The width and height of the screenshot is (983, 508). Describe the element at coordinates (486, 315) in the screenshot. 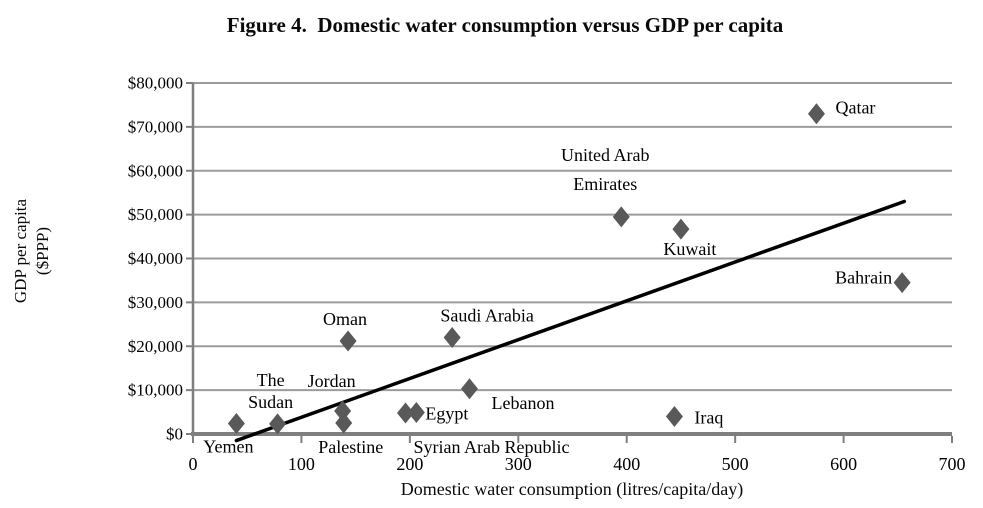

I see `data-label-saudi-arabia: Saudi Arabia` at that location.